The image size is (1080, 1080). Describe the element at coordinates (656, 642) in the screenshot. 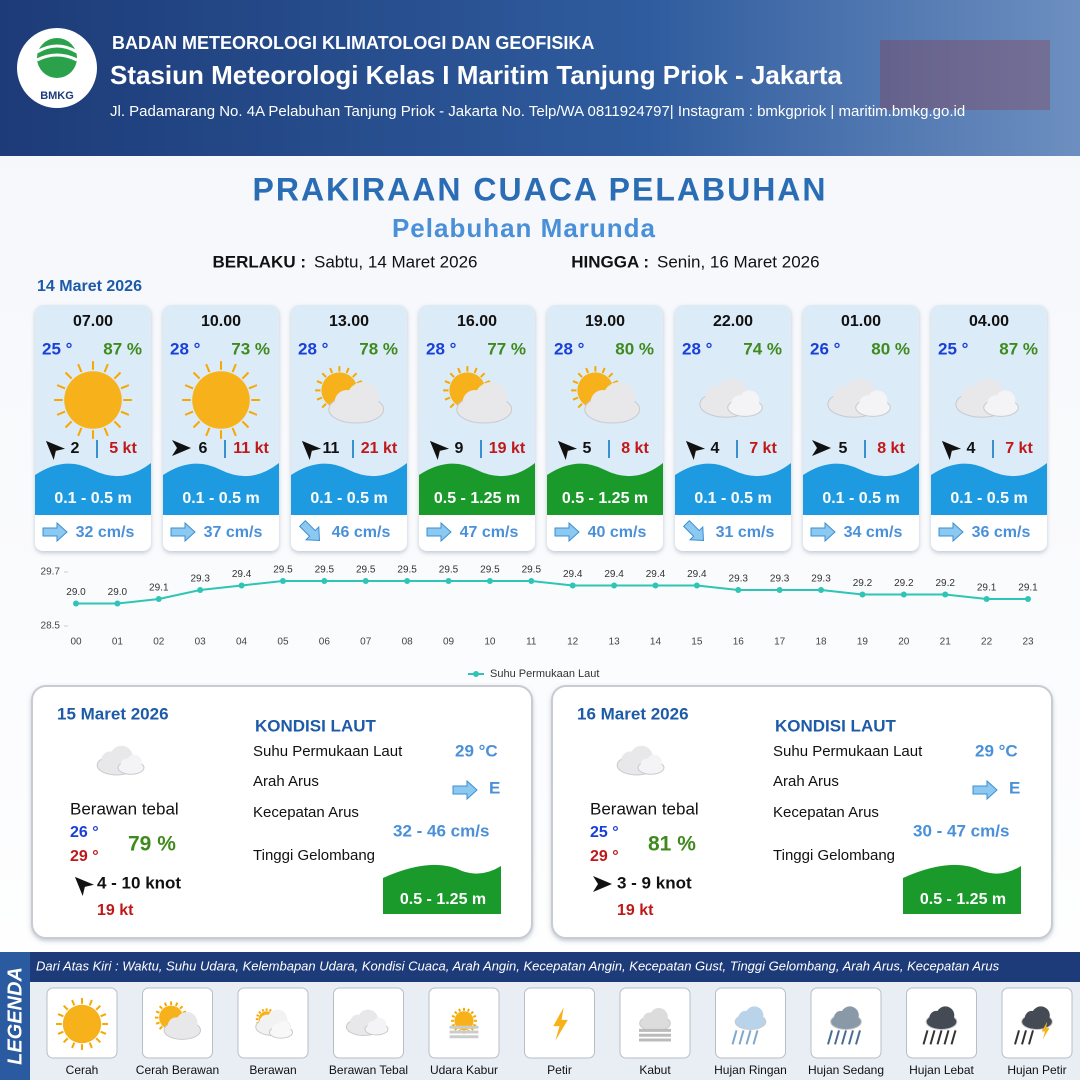

I see `x-tick-label: 14` at that location.